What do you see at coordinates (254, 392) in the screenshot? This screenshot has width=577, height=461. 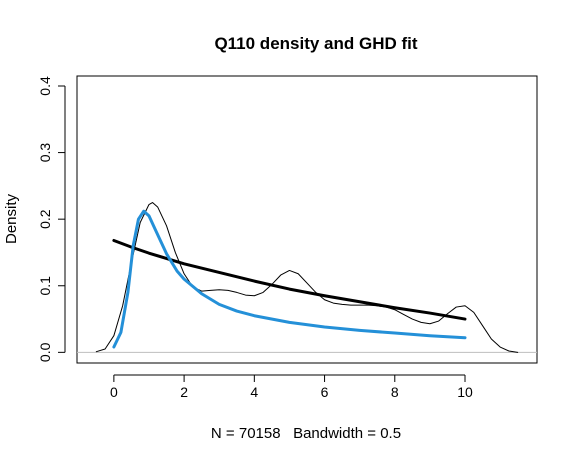 I see `x-tick-label: 4` at bounding box center [254, 392].